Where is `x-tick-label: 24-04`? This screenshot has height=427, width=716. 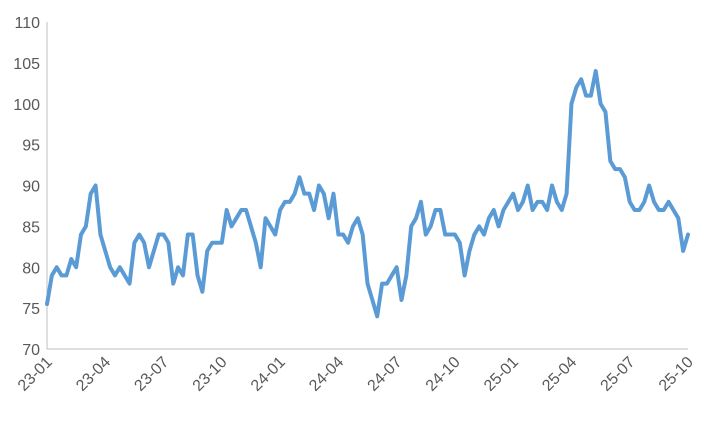
x-tick-label: 24-04 is located at coordinates (326, 374).